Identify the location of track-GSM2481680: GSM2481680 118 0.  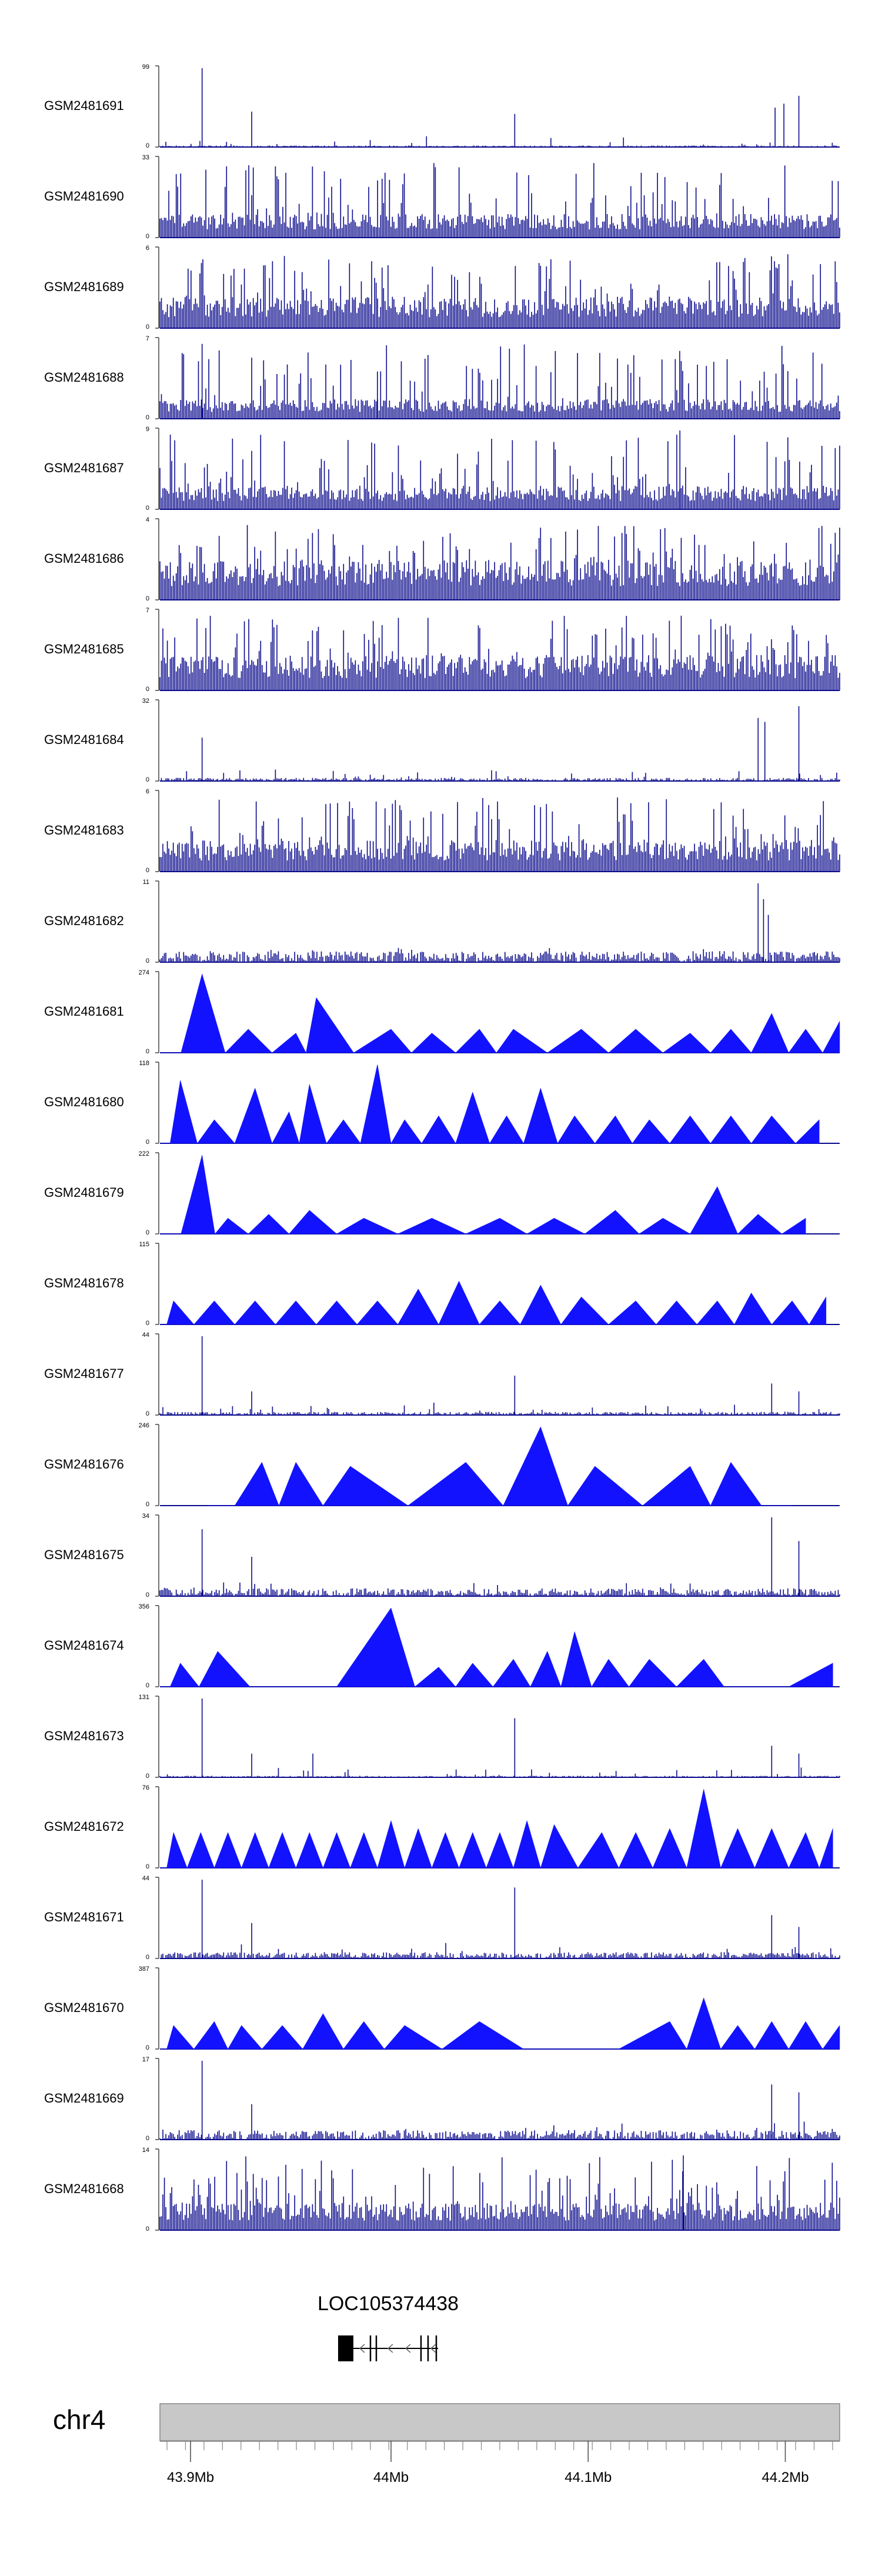
(442, 1103).